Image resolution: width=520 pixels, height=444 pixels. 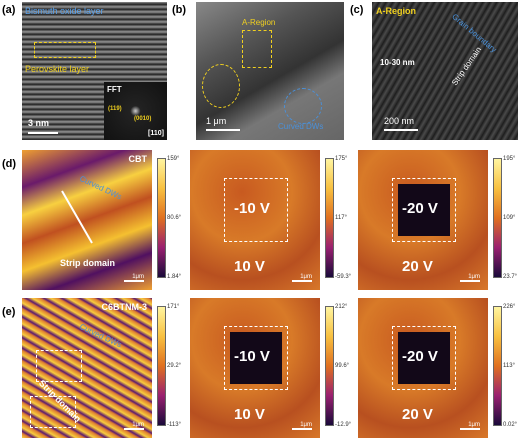 What do you see at coordinates (39, 123) in the screenshot?
I see `scale-label: 3 nm` at bounding box center [39, 123].